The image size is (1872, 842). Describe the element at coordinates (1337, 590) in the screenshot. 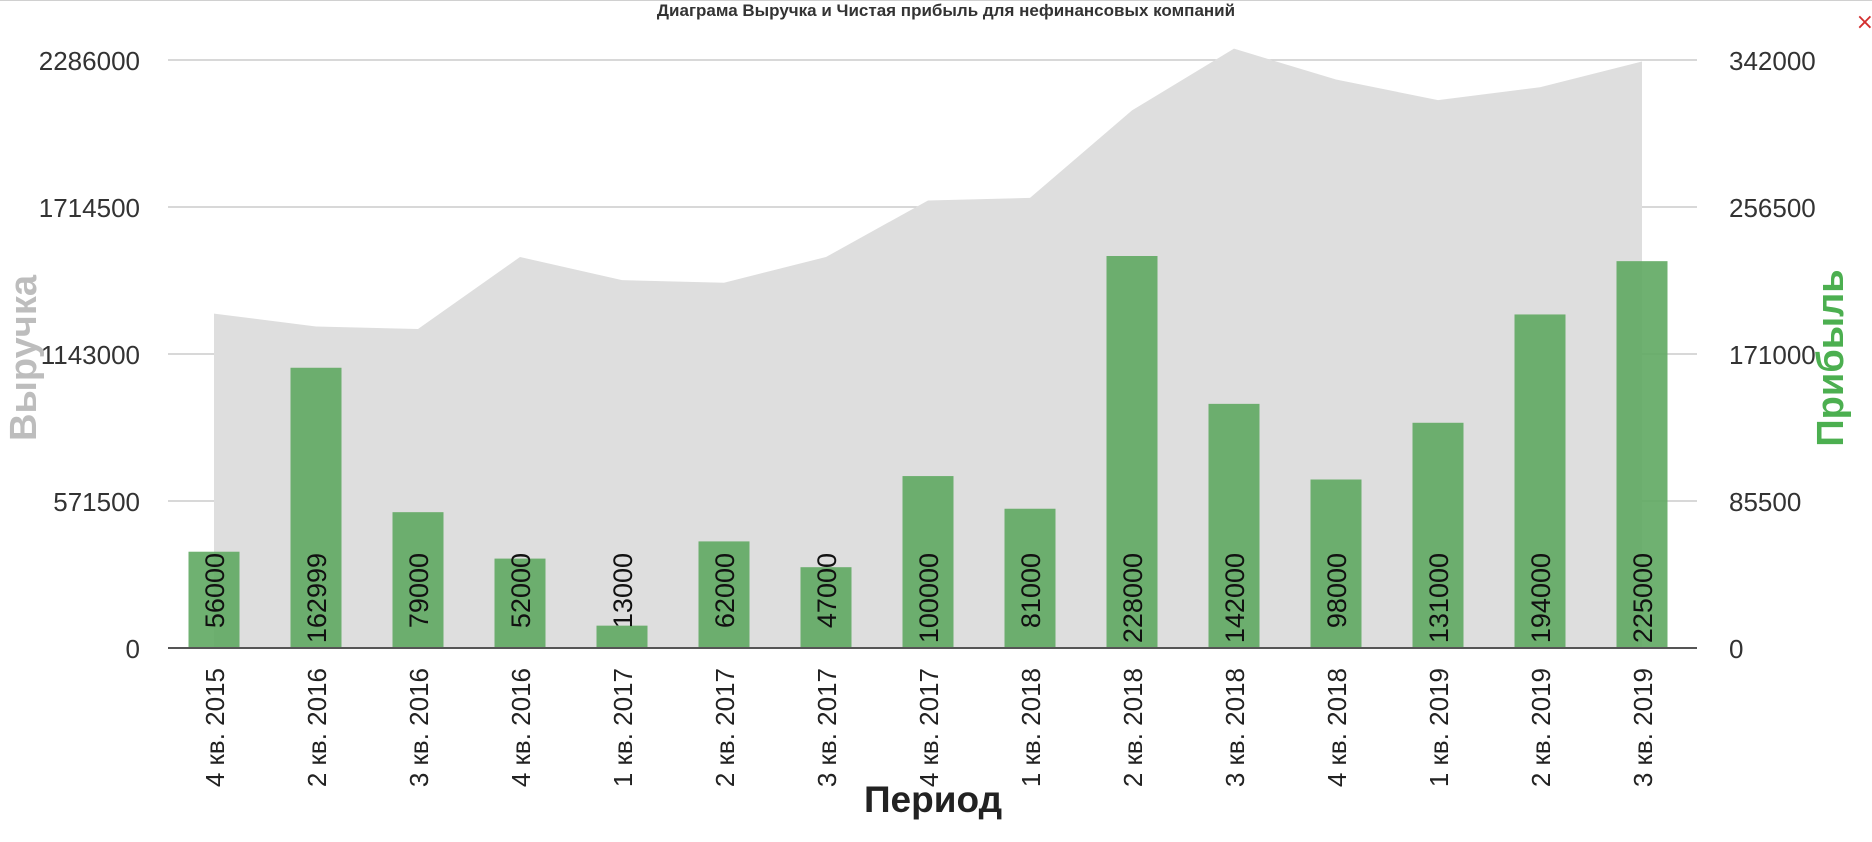

I see `profit-bar-label: 98000` at that location.